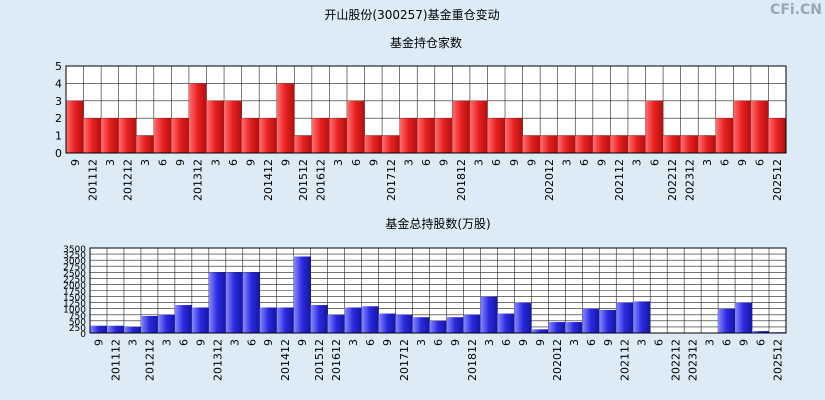  What do you see at coordinates (557, 360) in the screenshot?
I see `x-tick-label: 202012` at bounding box center [557, 360].